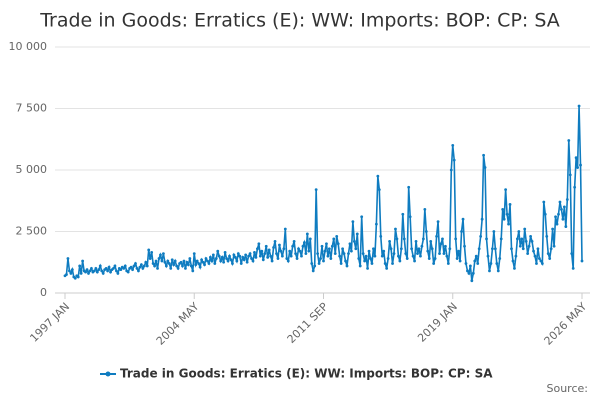  What do you see at coordinates (437, 322) in the screenshot?
I see `x-tick-label: 2019 JAN` at bounding box center [437, 322].